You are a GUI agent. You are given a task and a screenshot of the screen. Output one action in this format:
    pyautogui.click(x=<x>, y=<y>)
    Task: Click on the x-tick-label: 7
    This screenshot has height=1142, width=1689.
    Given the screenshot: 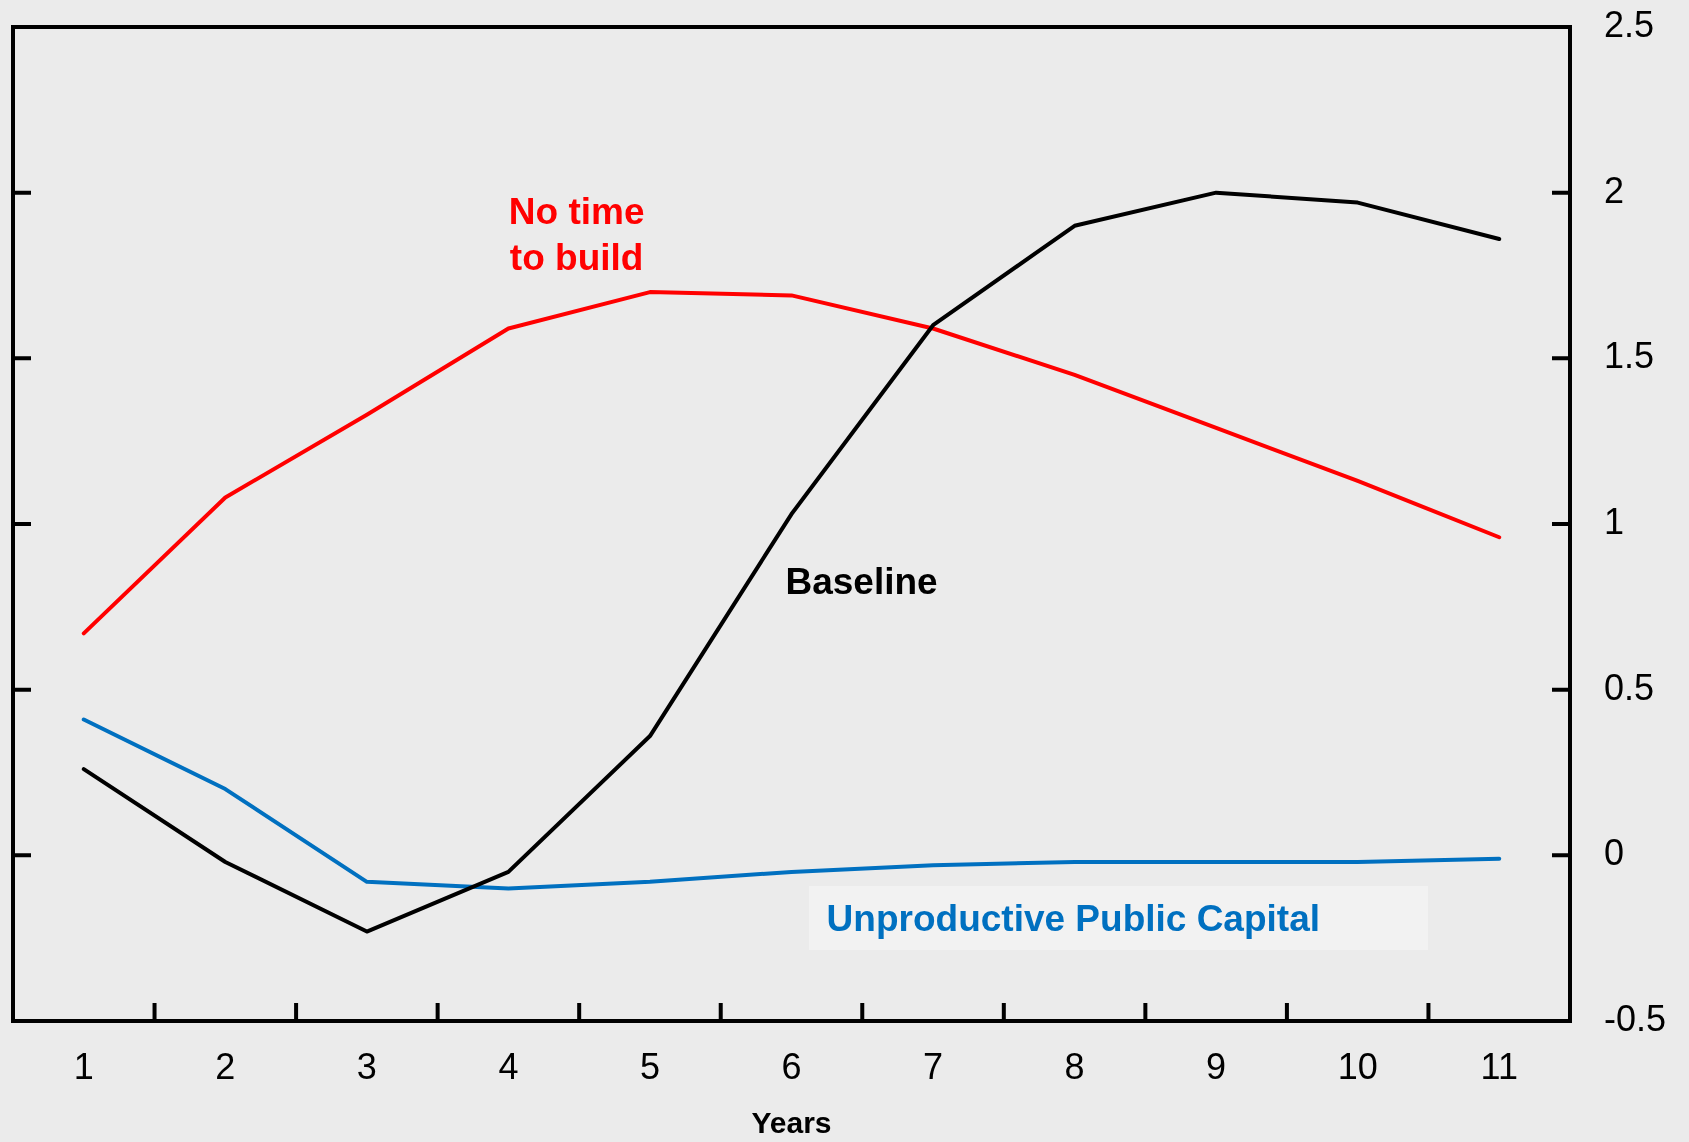 What is the action you would take?
    pyautogui.click(x=933, y=1066)
    